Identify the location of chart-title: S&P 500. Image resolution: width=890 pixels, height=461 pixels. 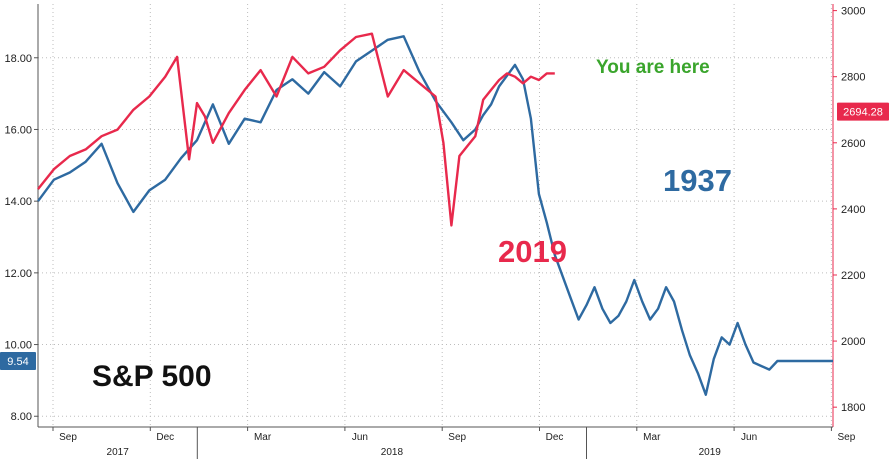
(152, 376).